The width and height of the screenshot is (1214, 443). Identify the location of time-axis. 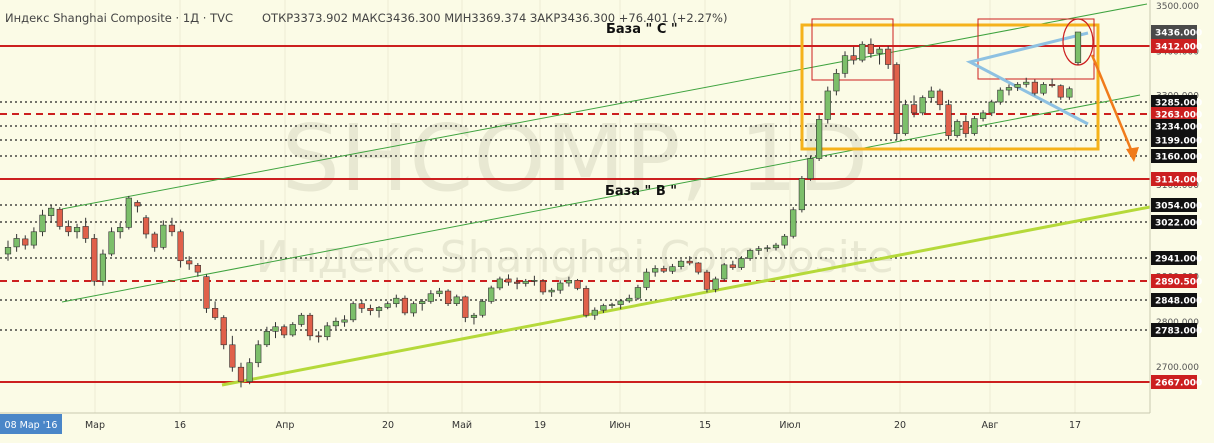
(607, 428).